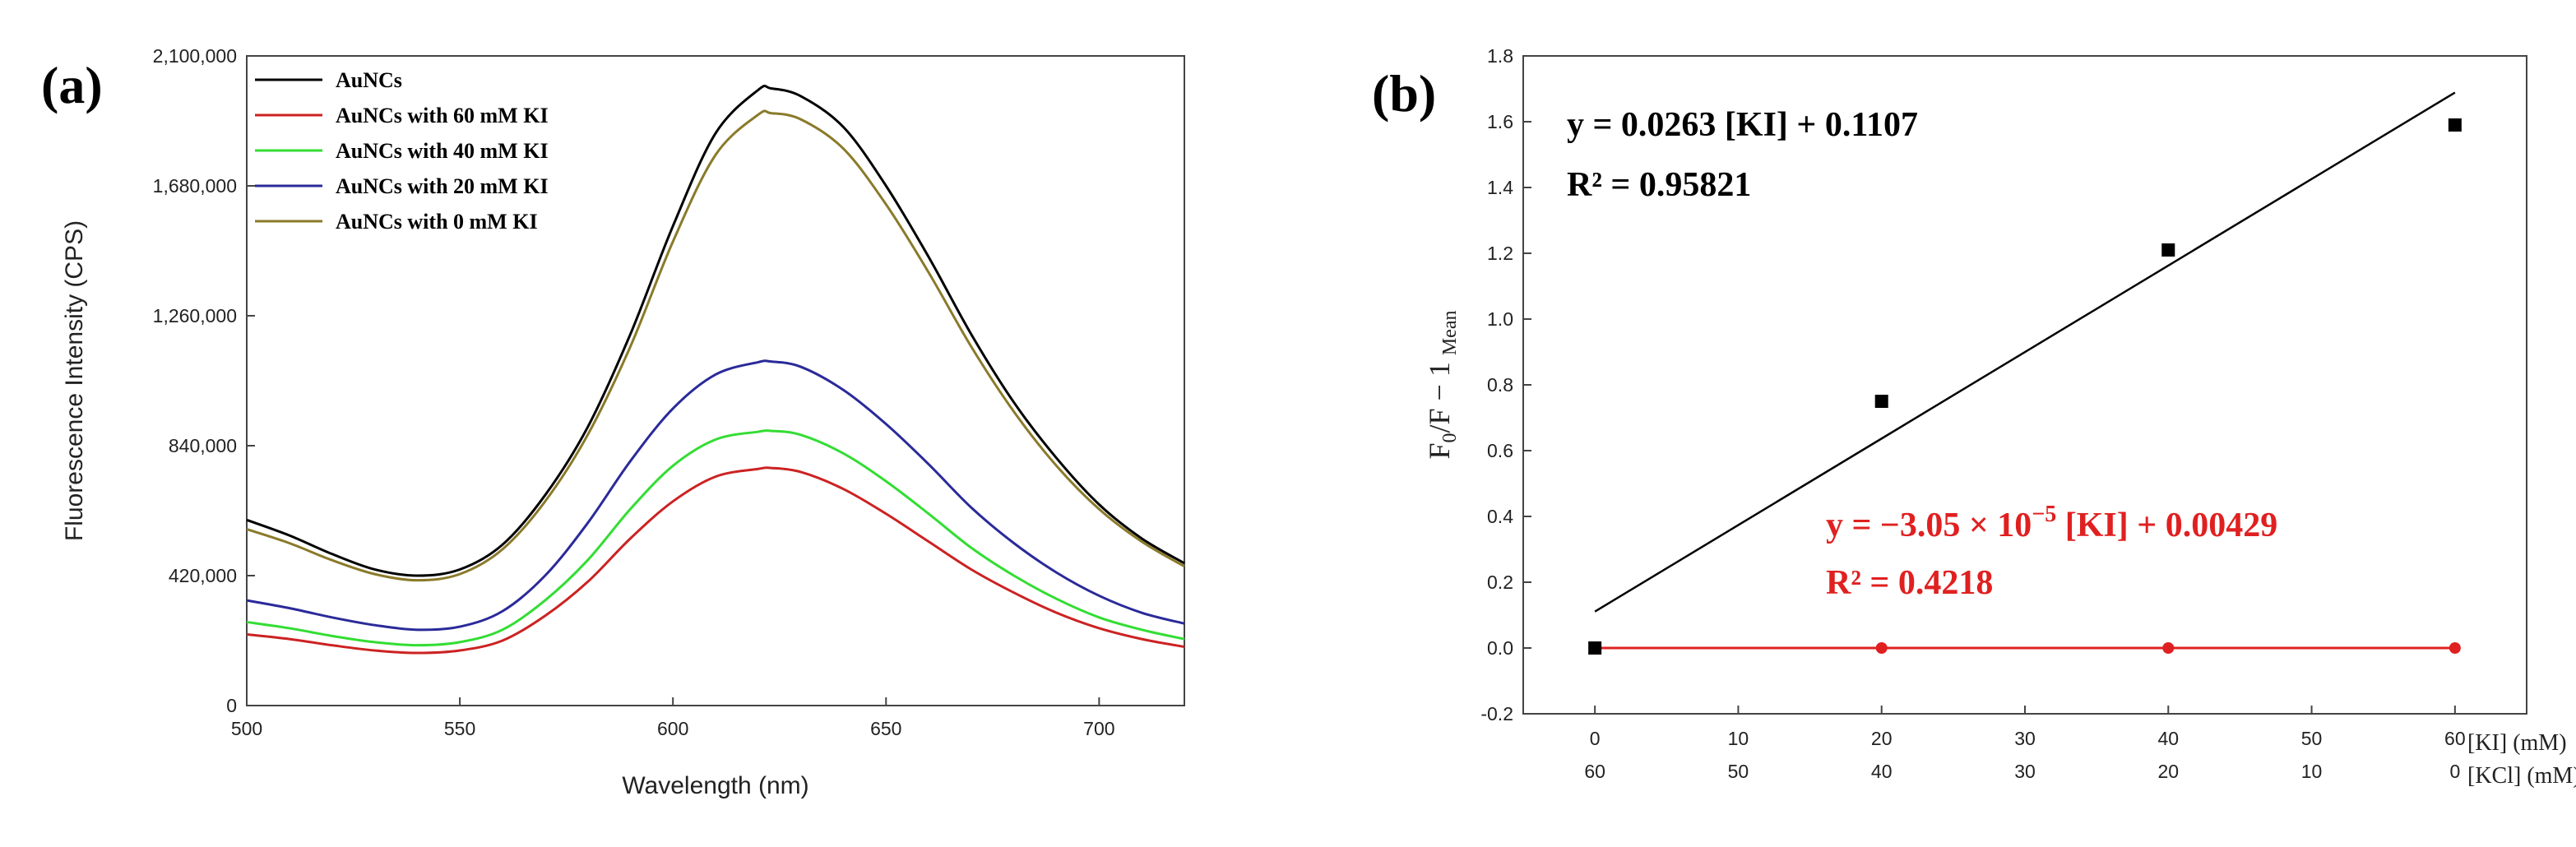 The height and width of the screenshot is (847, 2576). Describe the element at coordinates (72, 85) in the screenshot. I see `panel-a-label: (a)` at that location.